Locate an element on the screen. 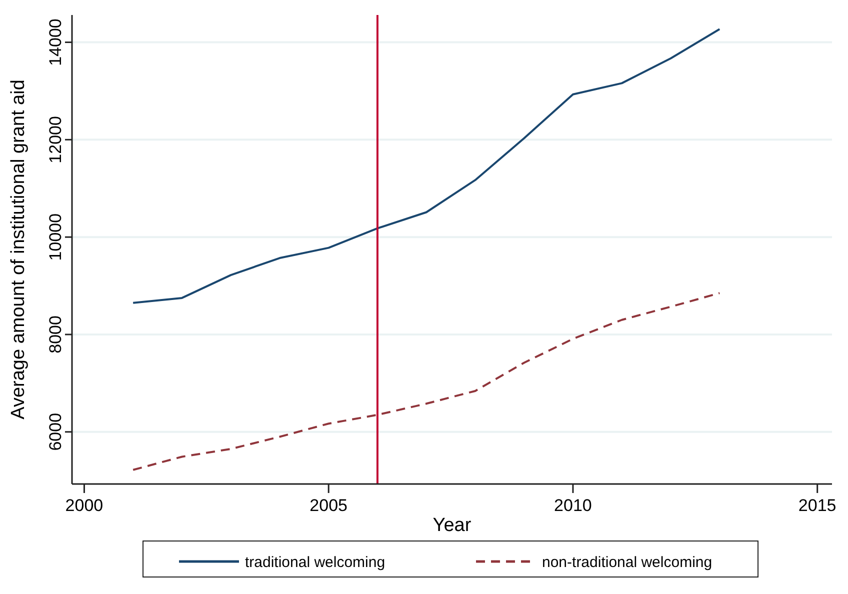  y-tick-label: 14000 is located at coordinates (55, 42).